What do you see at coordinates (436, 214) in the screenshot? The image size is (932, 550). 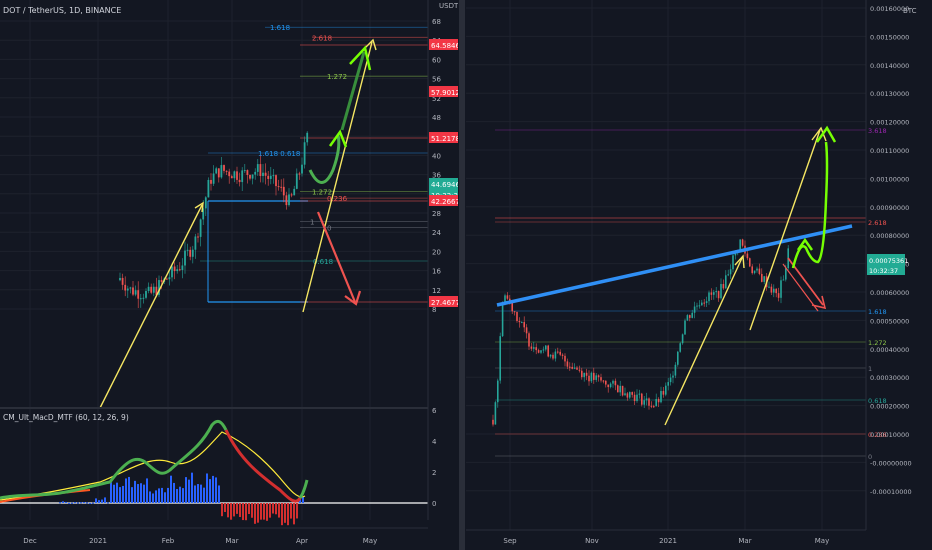 I see `price-tick: 28` at bounding box center [436, 214].